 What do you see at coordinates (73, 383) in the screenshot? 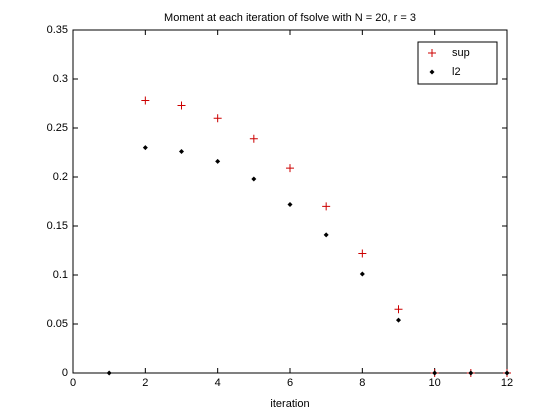
I see `x-tick-label: 0` at bounding box center [73, 383].